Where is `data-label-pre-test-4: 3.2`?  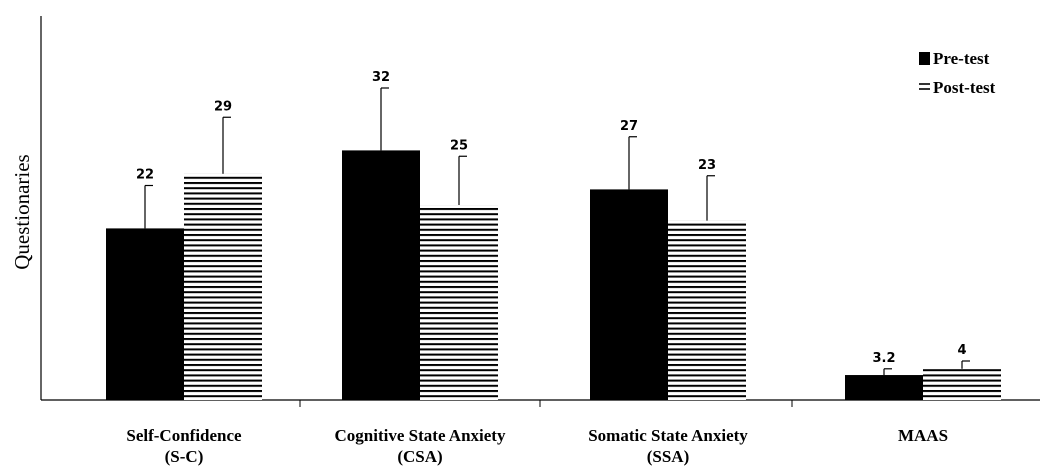
data-label-pre-test-4: 3.2 is located at coordinates (883, 358).